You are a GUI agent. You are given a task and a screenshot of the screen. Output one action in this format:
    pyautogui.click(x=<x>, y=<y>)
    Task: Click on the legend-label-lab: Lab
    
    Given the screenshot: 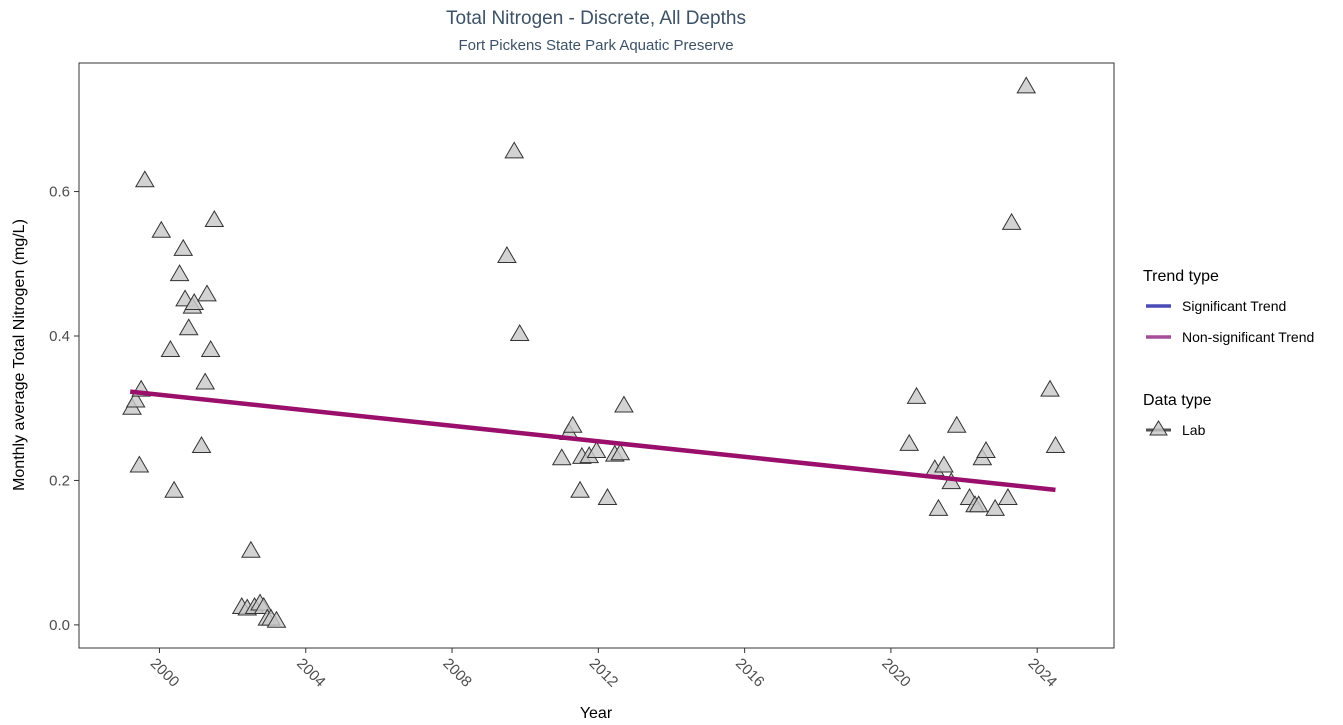 What is the action you would take?
    pyautogui.click(x=1194, y=430)
    